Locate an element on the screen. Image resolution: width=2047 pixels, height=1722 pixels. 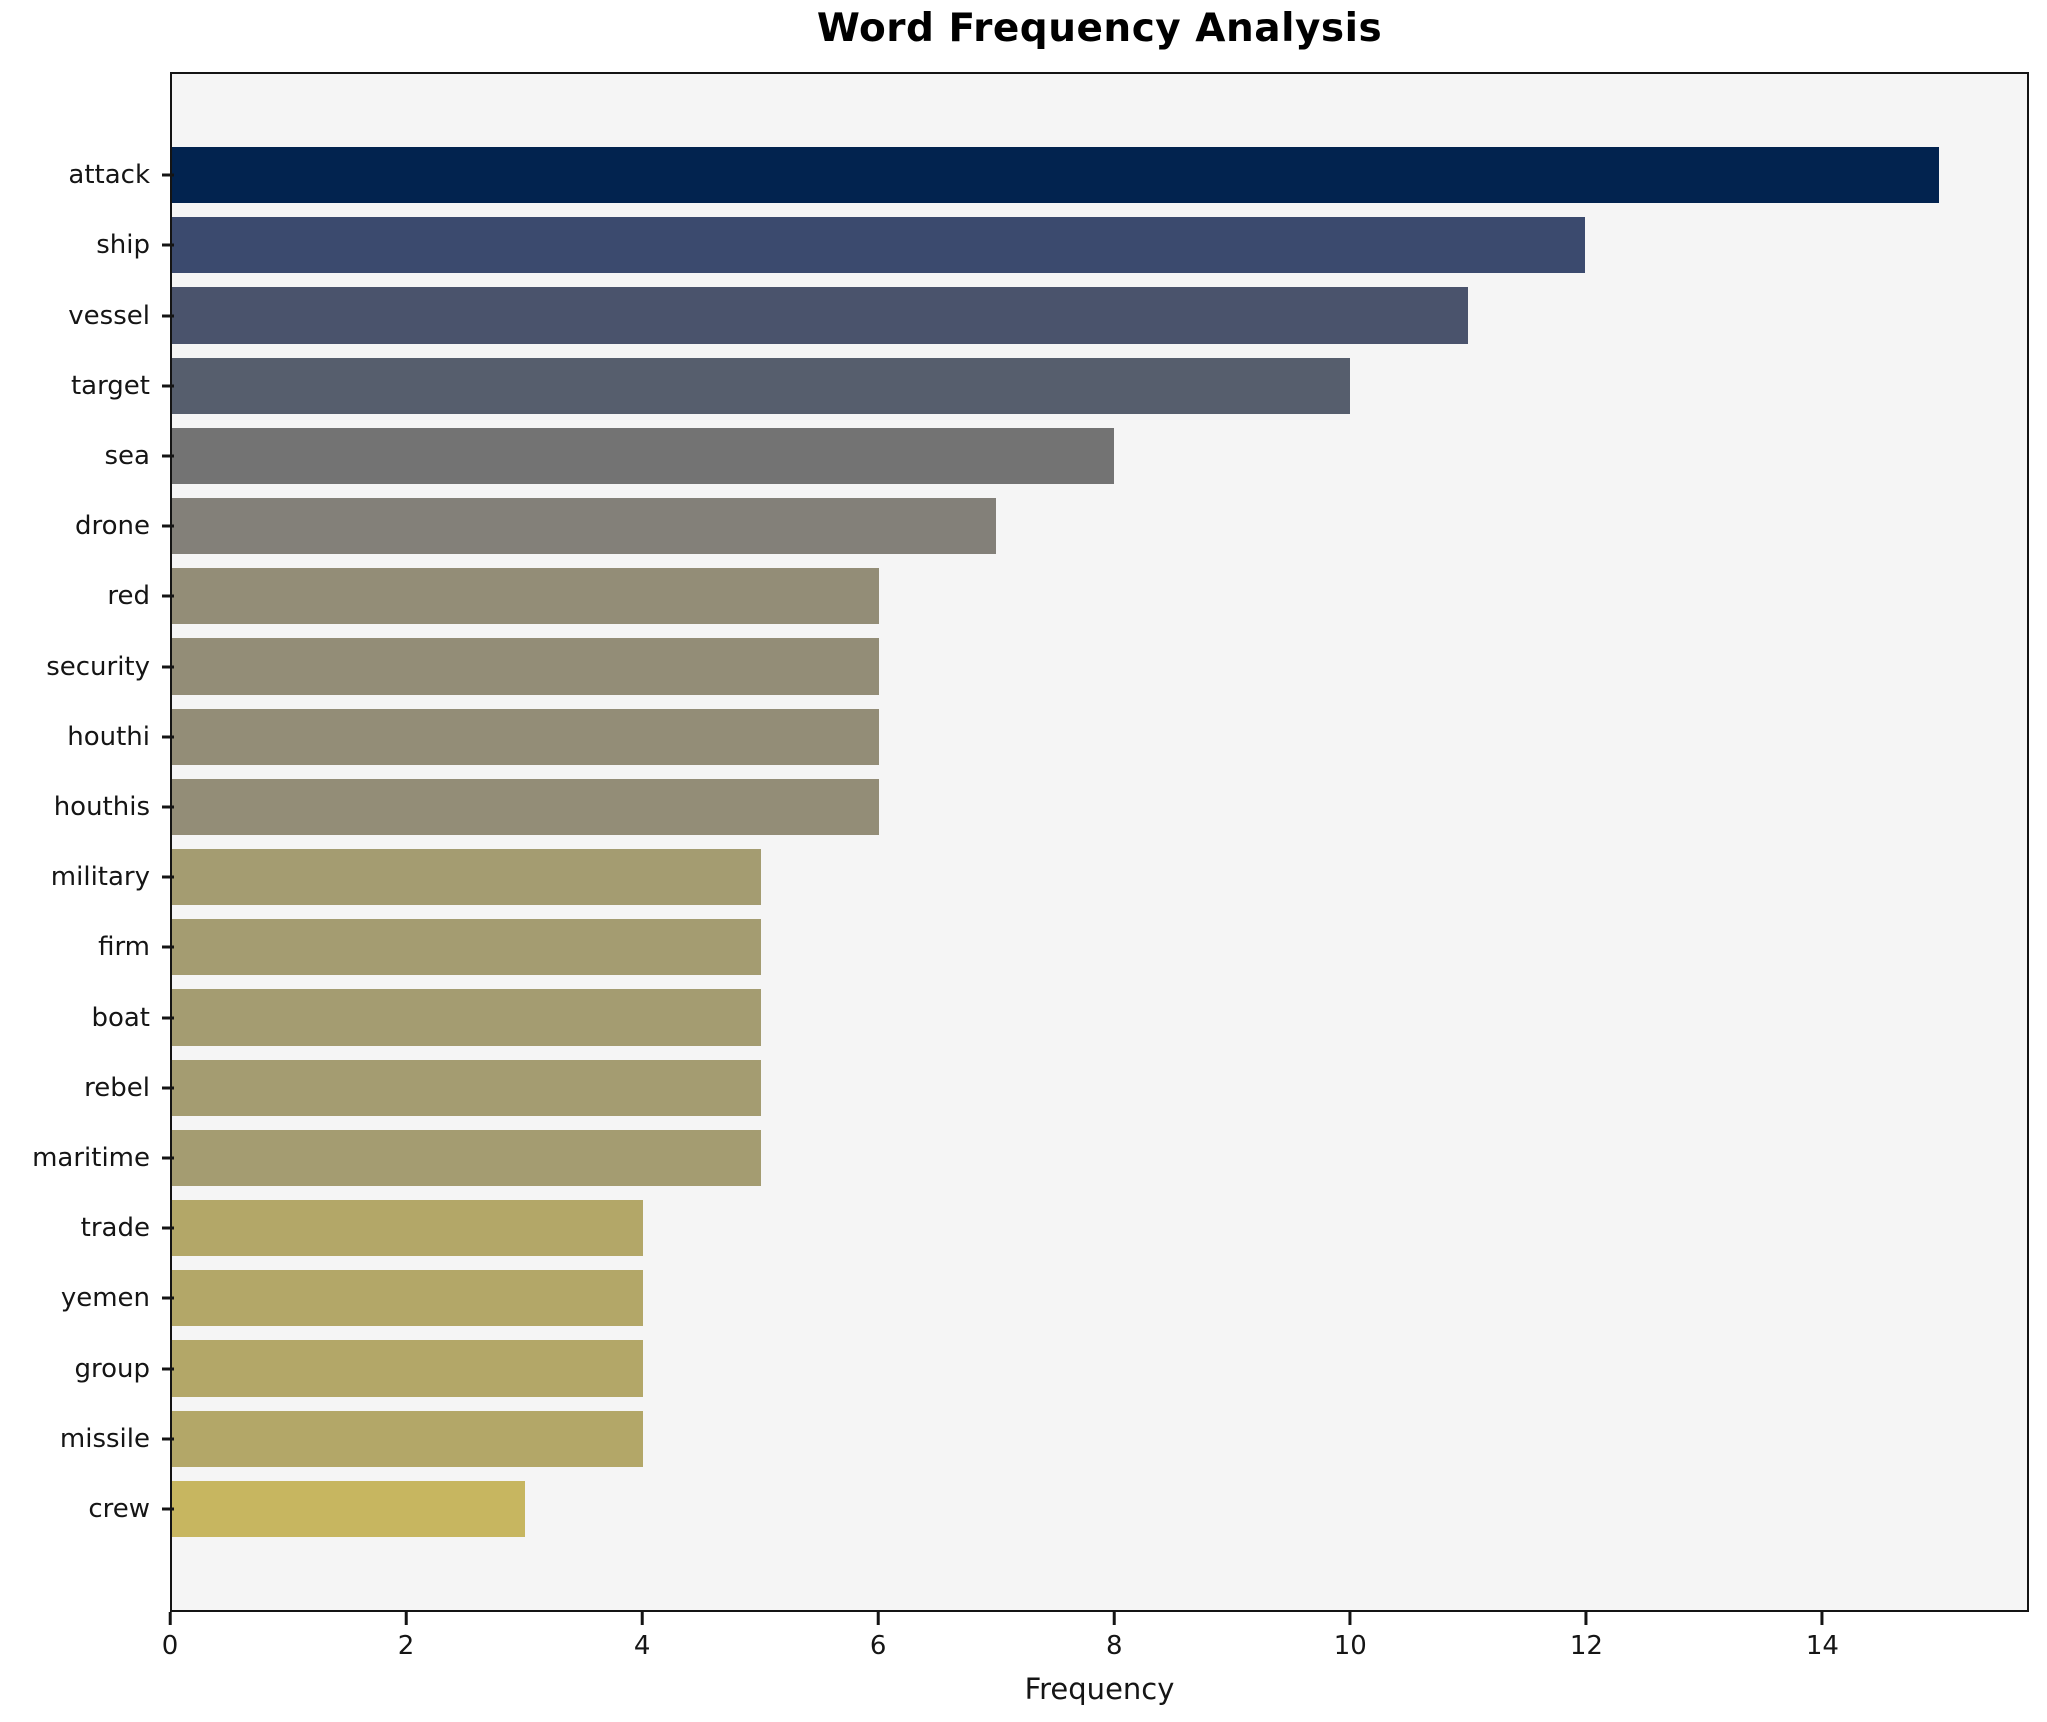
bar-row-military: military is located at coordinates (1039, 877).